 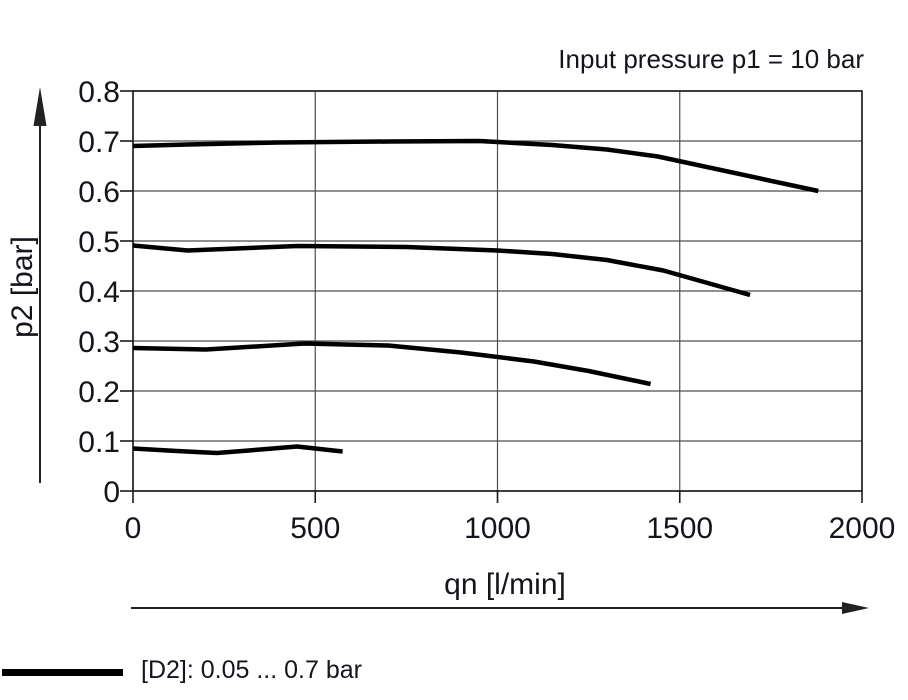 What do you see at coordinates (133, 528) in the screenshot?
I see `x-tick-label: 0` at bounding box center [133, 528].